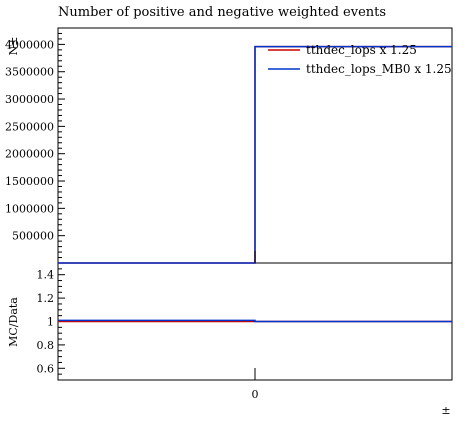 This screenshot has width=467, height=421. What do you see at coordinates (361, 50) in the screenshot?
I see `legend-label-0: tthdec_lops x 1.25` at bounding box center [361, 50].